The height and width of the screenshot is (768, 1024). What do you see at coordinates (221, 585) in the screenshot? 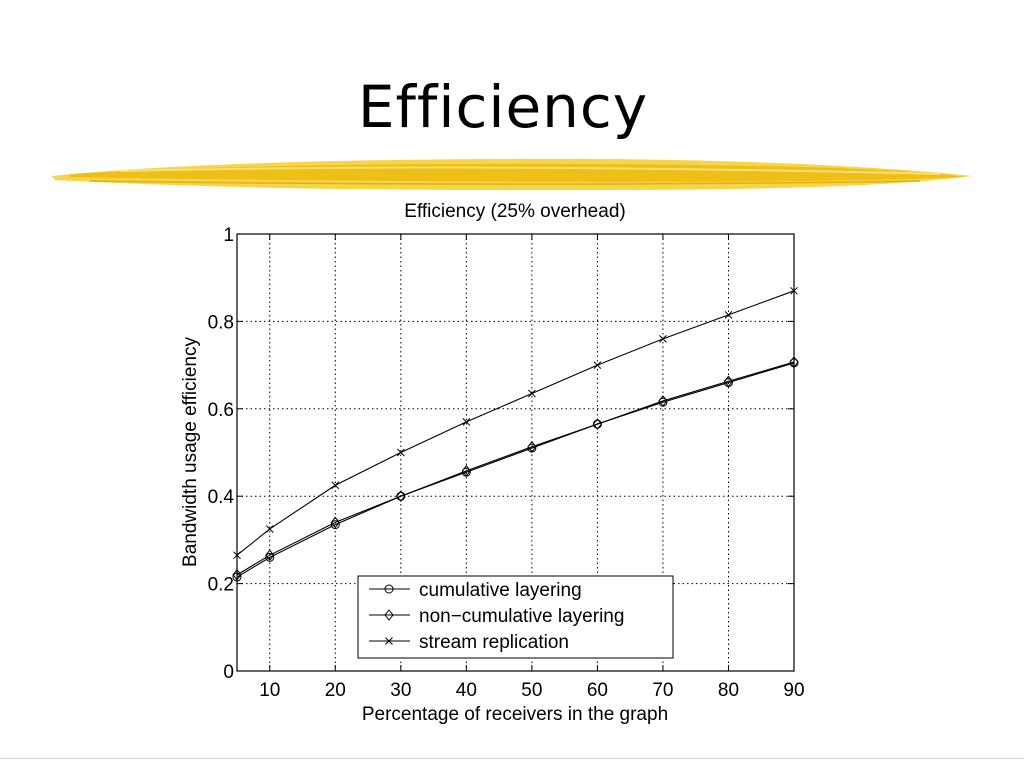
I see `y-tick-label: 0.2` at bounding box center [221, 585].